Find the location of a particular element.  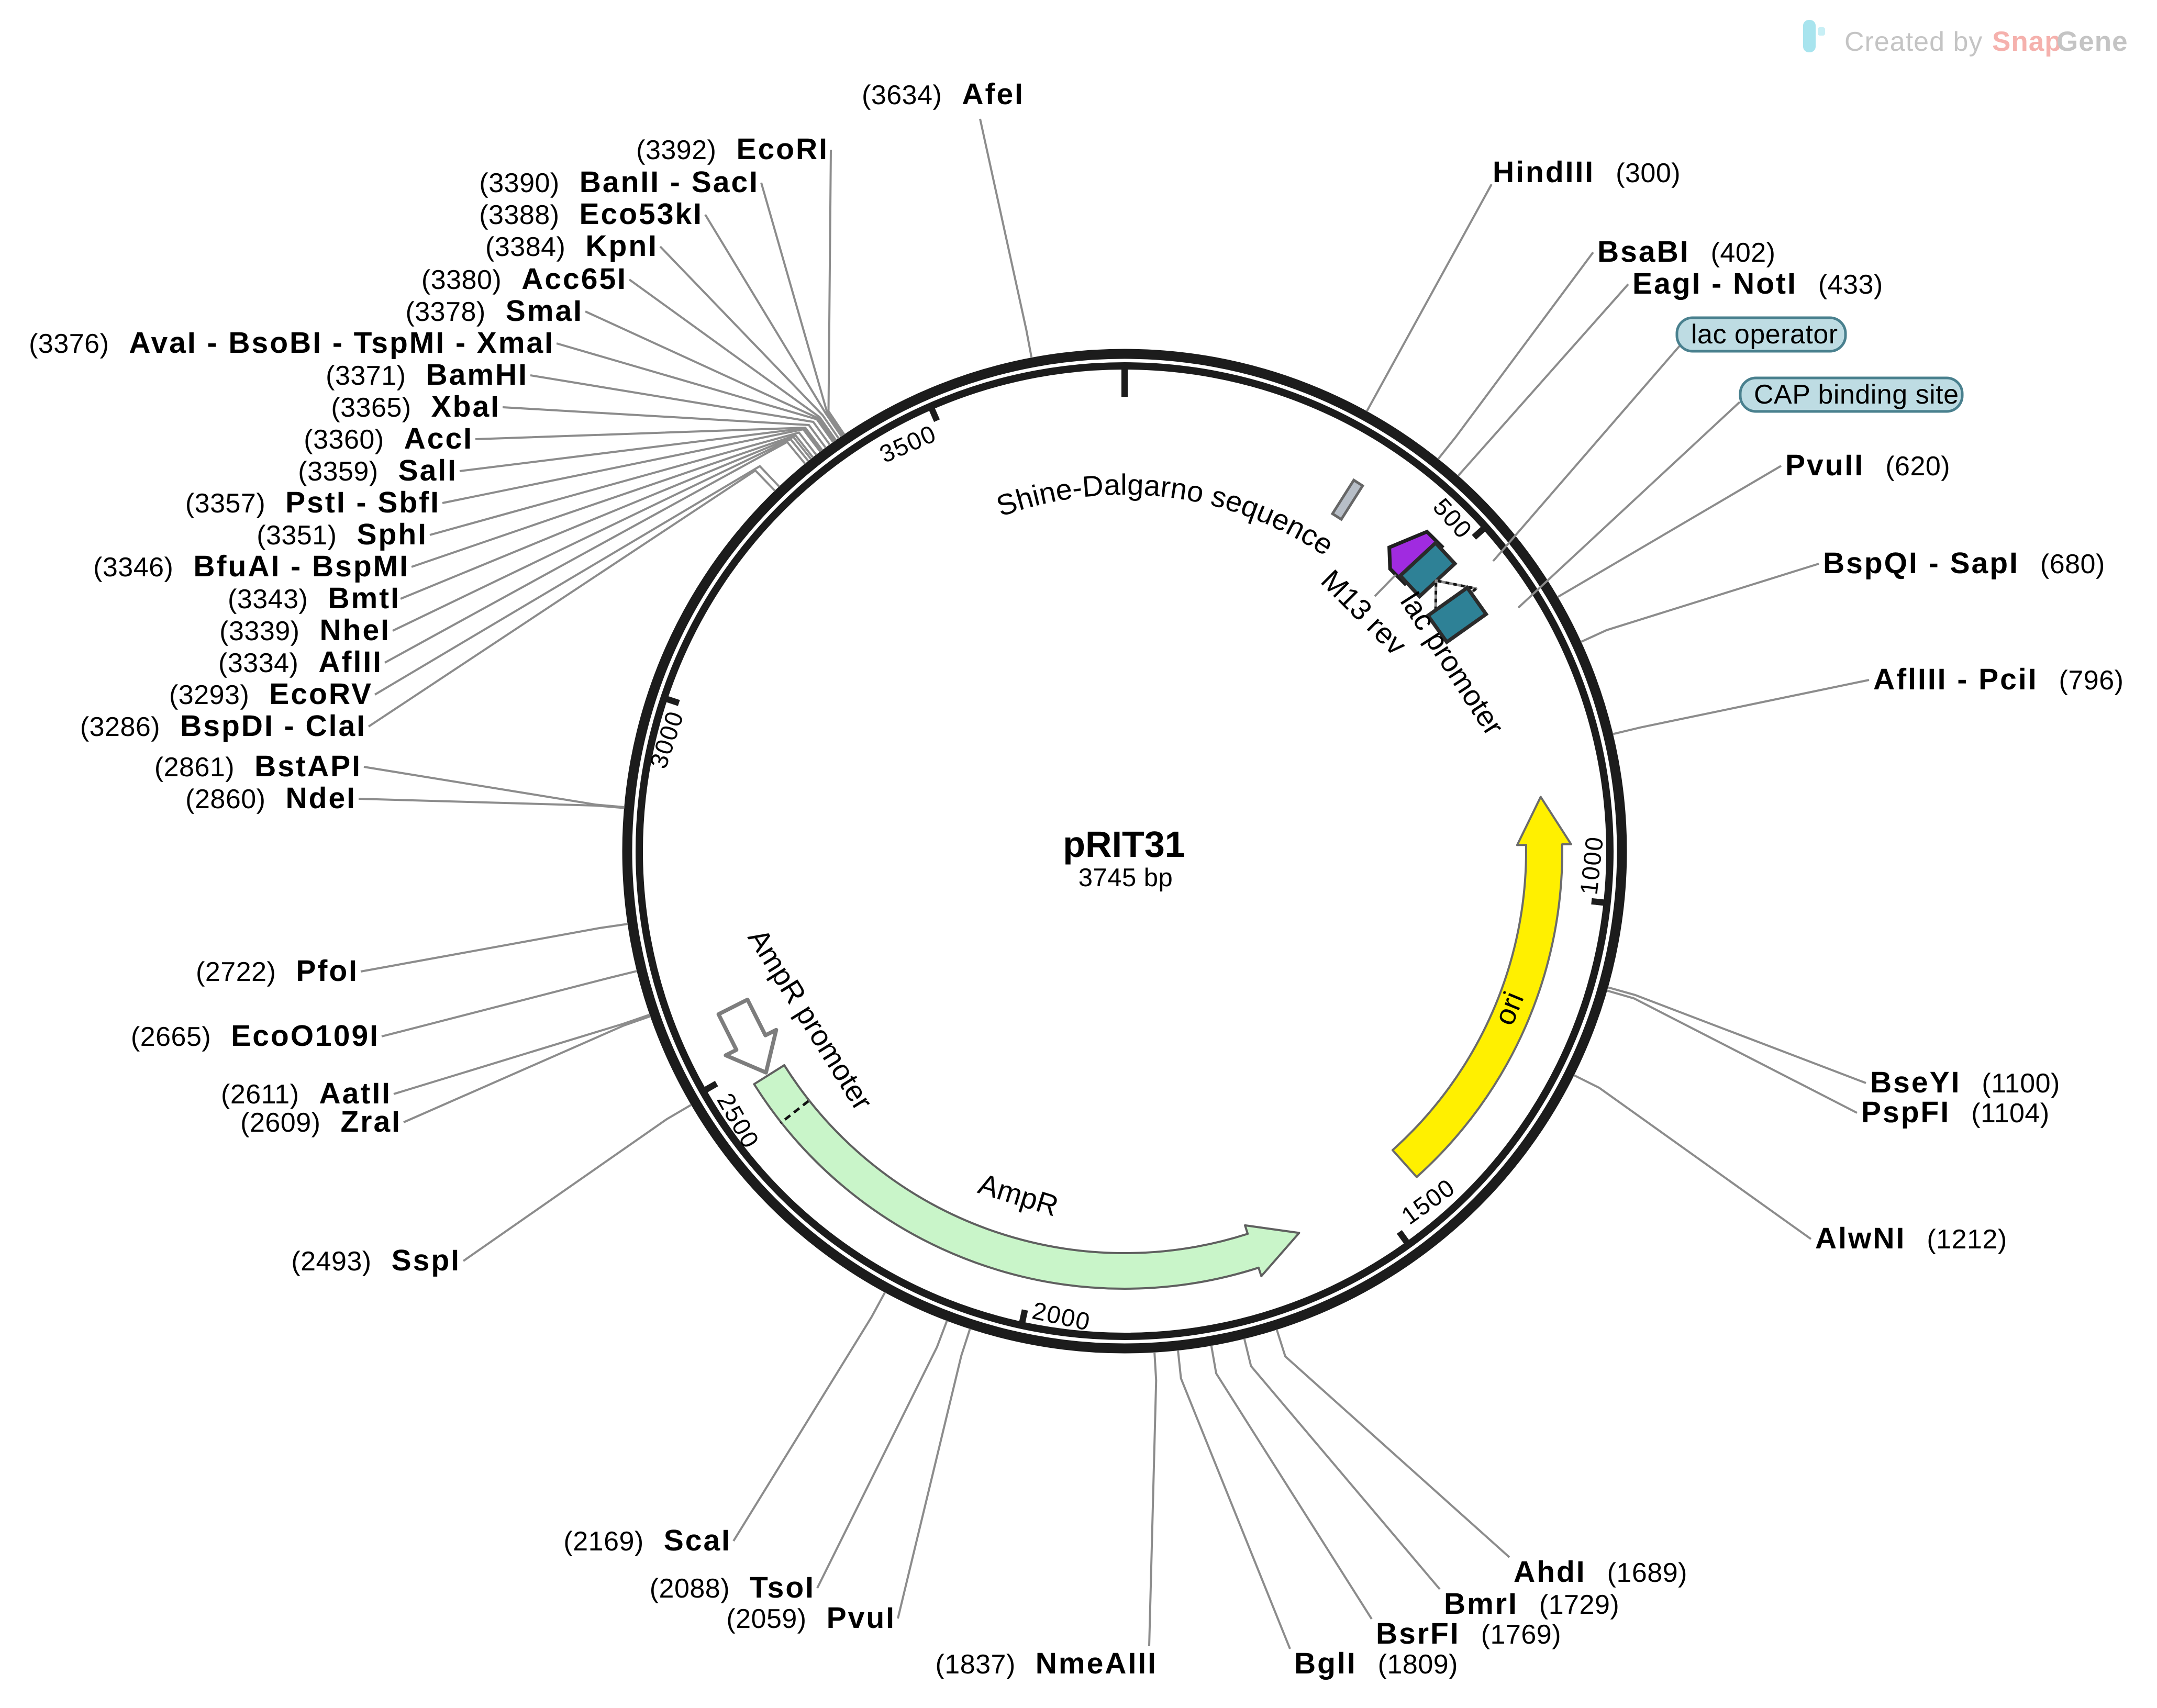

svg-text:(3376)AvaI - BsoBI - TspMI - X: (3376) AvaI - BsoBI - TspMI - XmaI is located at coordinates (291, 343).